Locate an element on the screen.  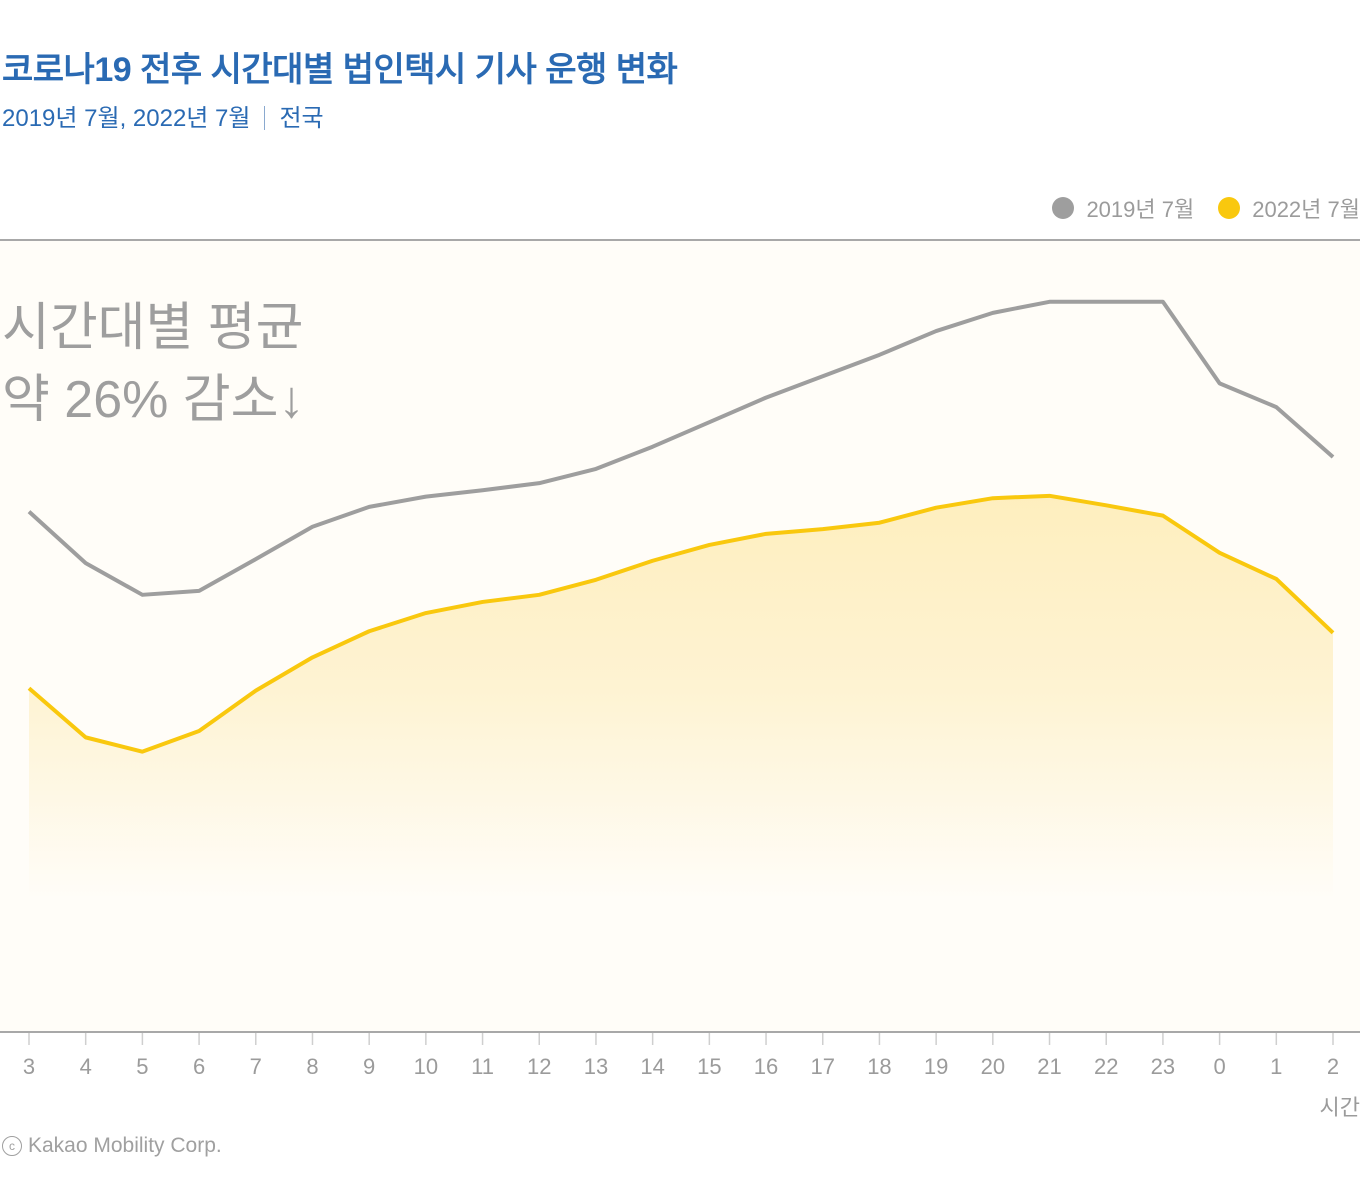
data-point-2022-h16 is located at coordinates (766, 534).